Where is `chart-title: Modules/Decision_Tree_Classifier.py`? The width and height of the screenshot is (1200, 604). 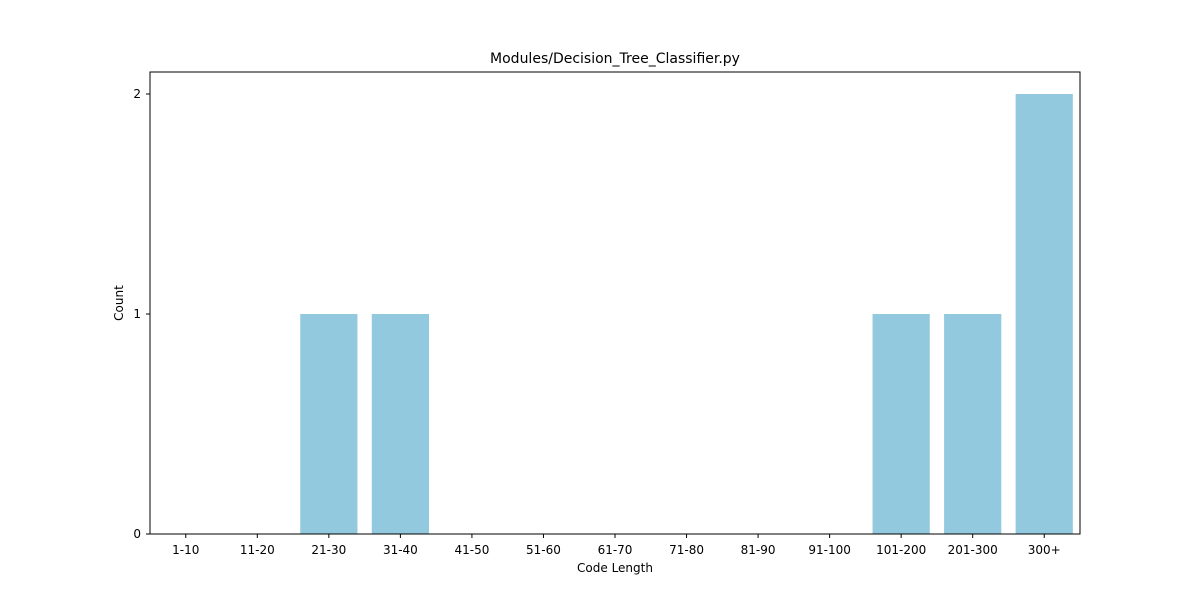
chart-title: Modules/Decision_Tree_Classifier.py is located at coordinates (615, 59).